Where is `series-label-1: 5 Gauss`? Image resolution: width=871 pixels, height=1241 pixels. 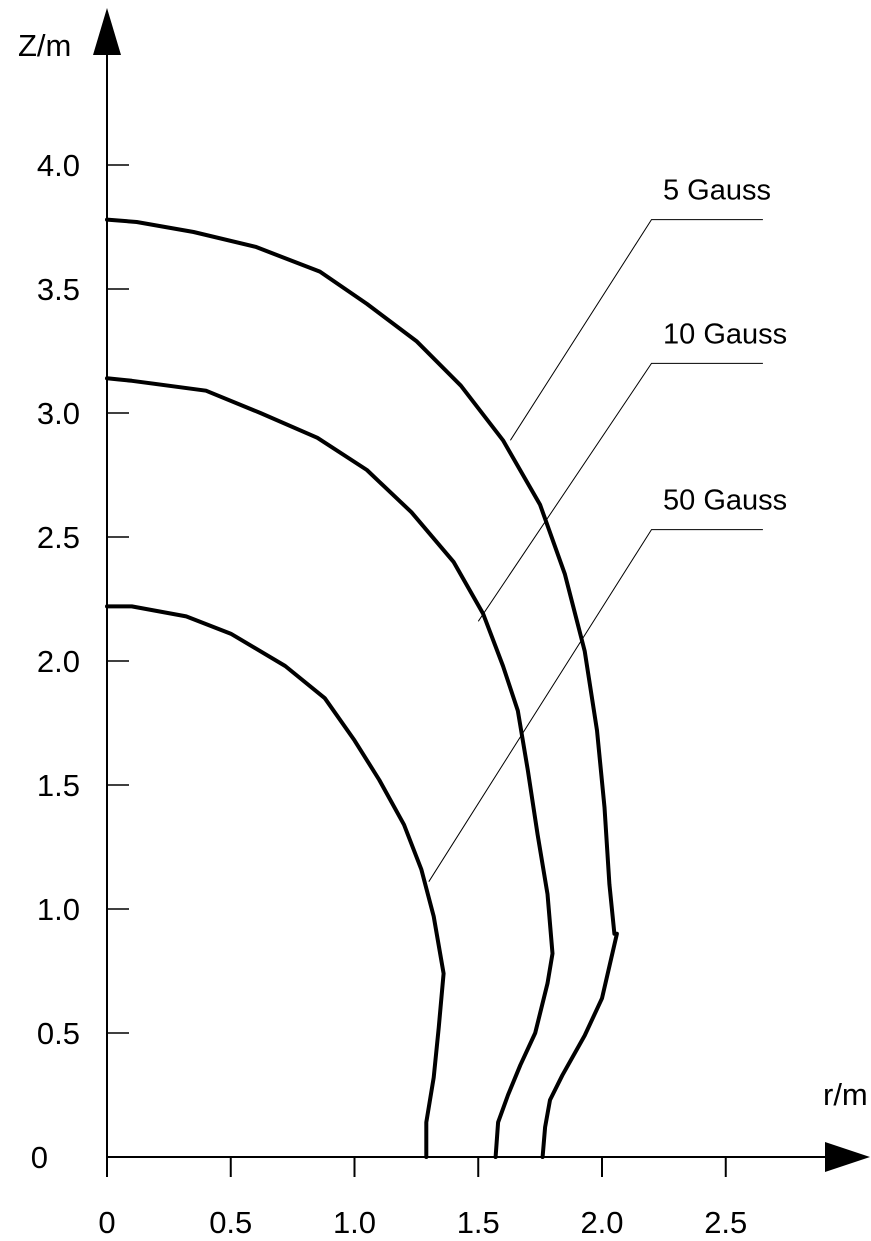 series-label-1: 5 Gauss is located at coordinates (717, 191).